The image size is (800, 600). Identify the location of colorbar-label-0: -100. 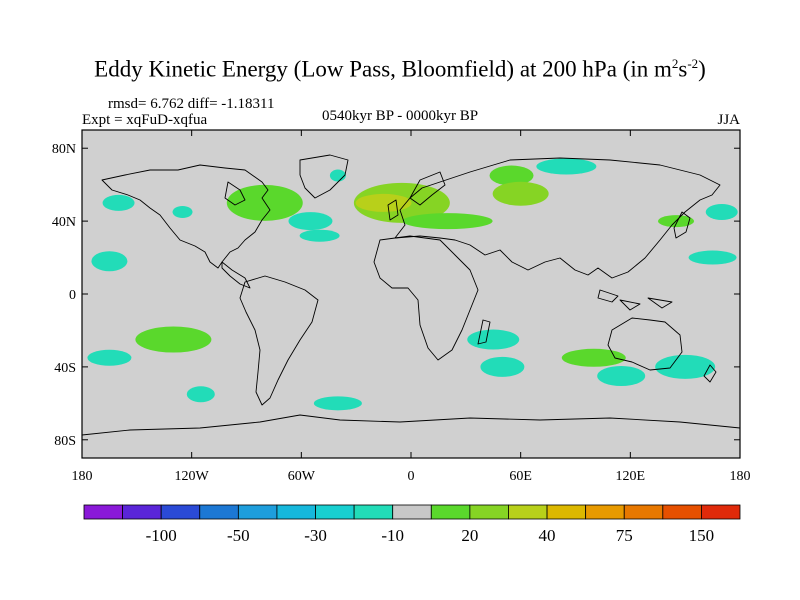
(161, 535).